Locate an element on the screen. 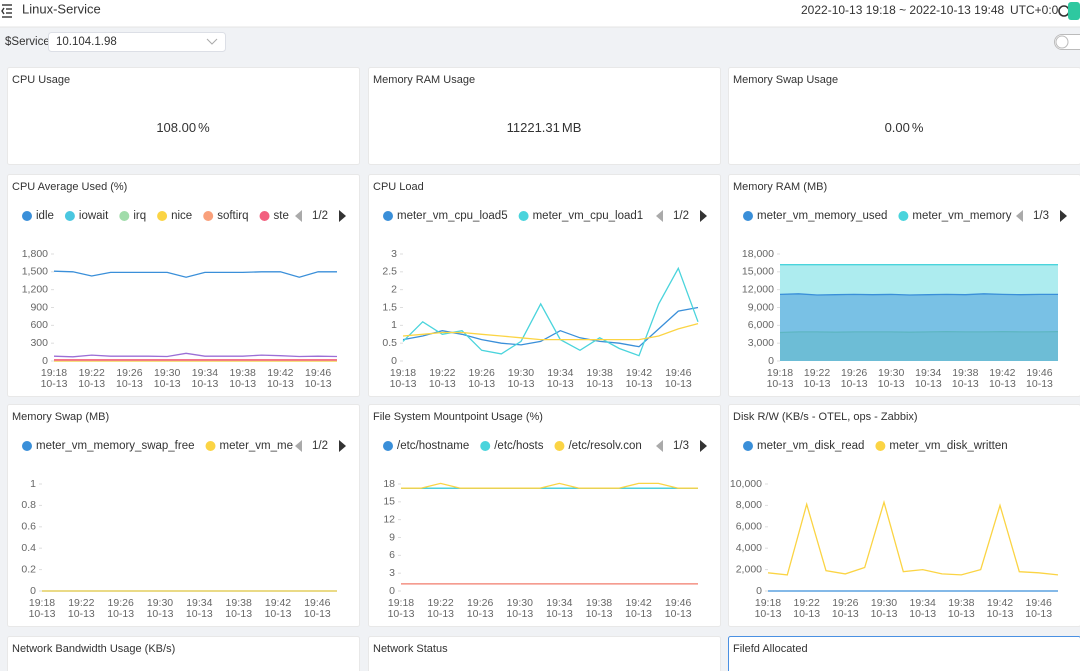 The width and height of the screenshot is (1080, 671). panel-title: Disk R/W (KB/s - OTEL, ops - Zabbix) is located at coordinates (825, 417).